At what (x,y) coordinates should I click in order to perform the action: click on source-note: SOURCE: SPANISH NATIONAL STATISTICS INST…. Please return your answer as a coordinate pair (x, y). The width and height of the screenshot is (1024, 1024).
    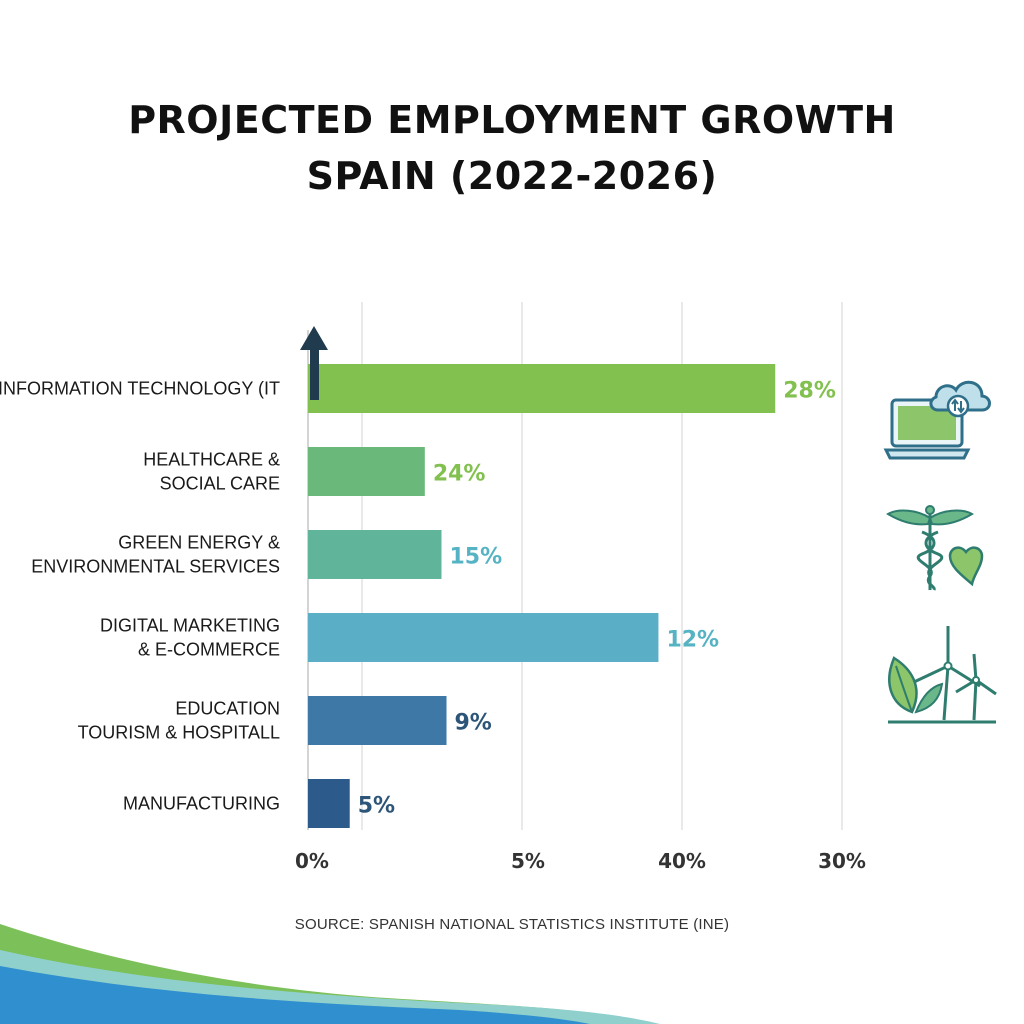
    Looking at the image, I should click on (512, 924).